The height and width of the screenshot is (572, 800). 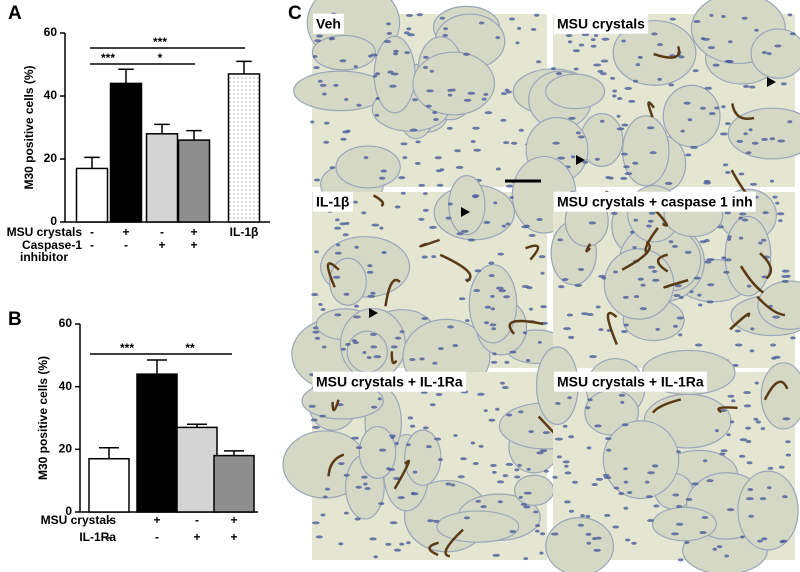 What do you see at coordinates (197, 469) in the screenshot?
I see `bar` at bounding box center [197, 469].